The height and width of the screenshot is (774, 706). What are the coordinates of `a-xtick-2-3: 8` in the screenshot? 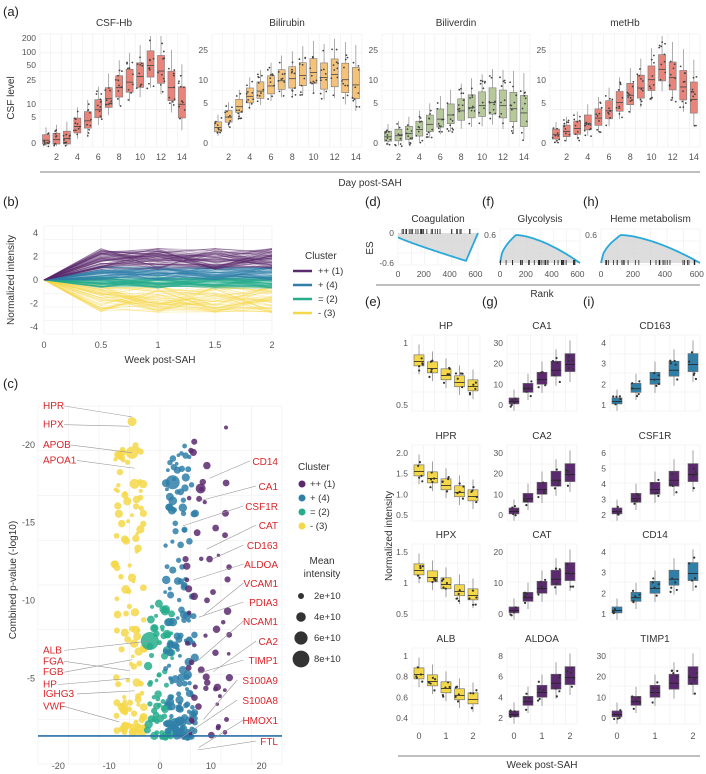 It's located at (461, 157).